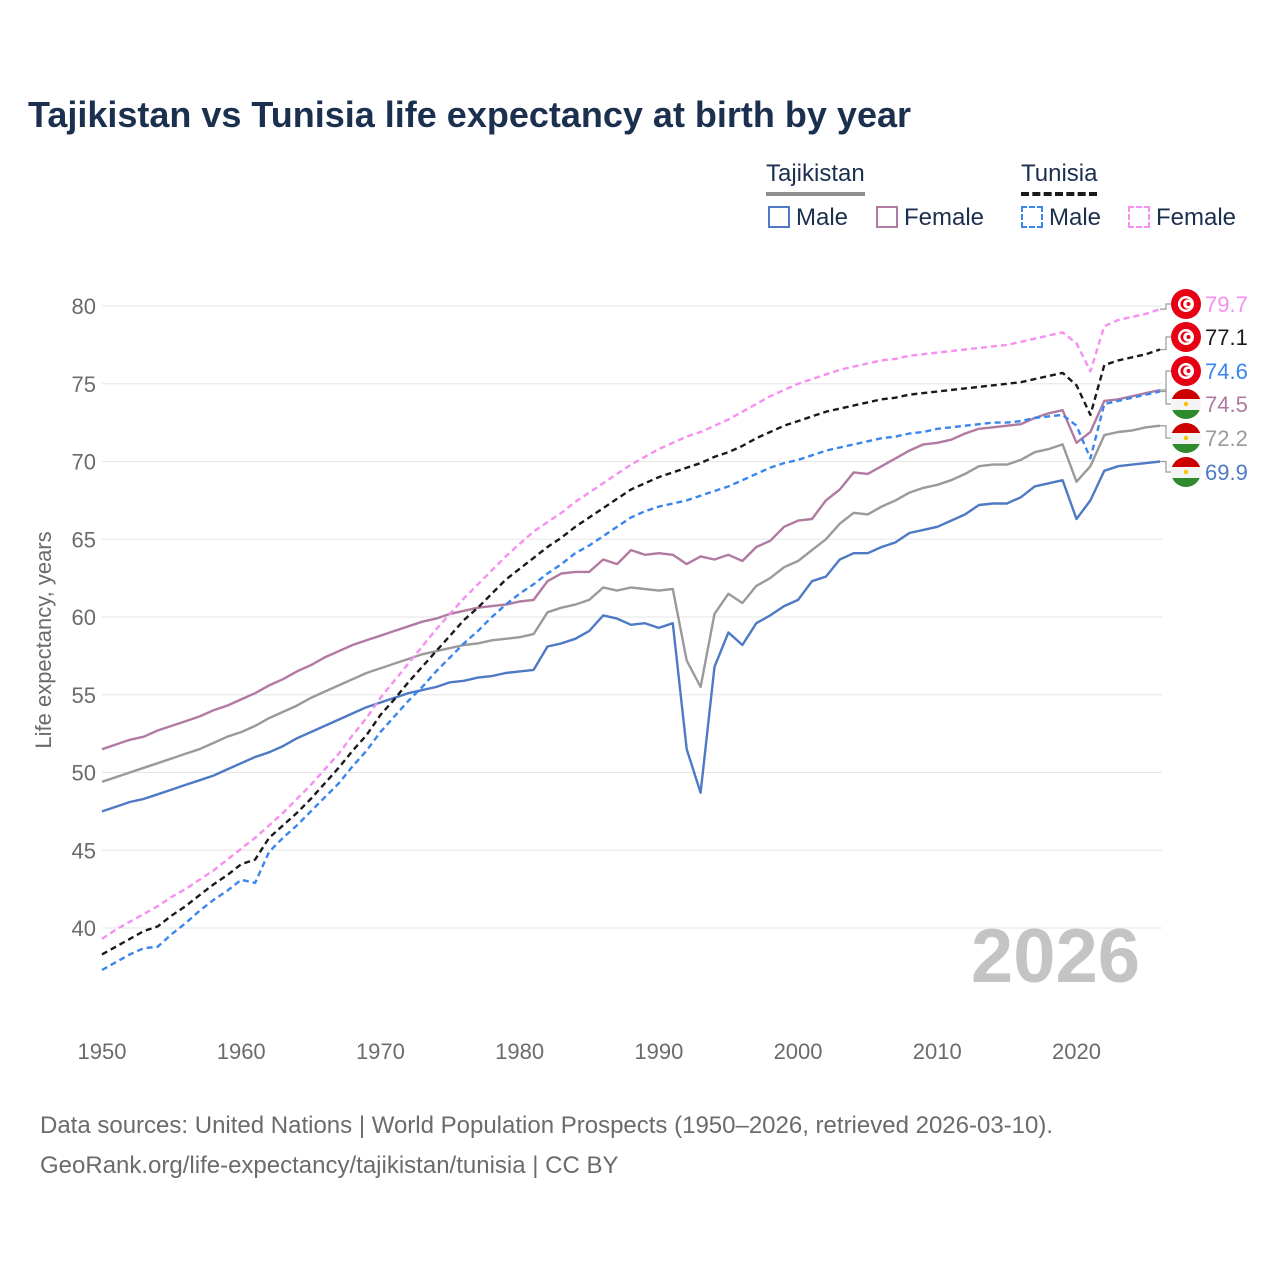  What do you see at coordinates (822, 217) in the screenshot?
I see `legend-label-tajikistan-male: Male` at bounding box center [822, 217].